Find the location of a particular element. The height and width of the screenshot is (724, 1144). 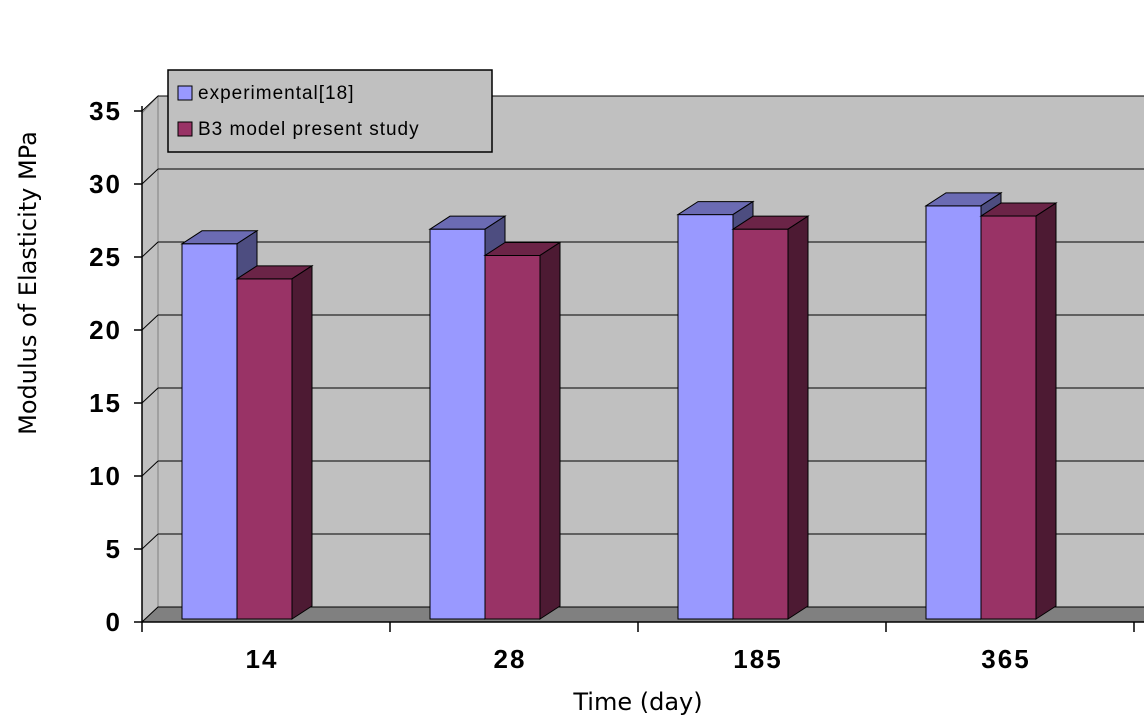

y-tick-label-15: 15 is located at coordinates (105, 403).